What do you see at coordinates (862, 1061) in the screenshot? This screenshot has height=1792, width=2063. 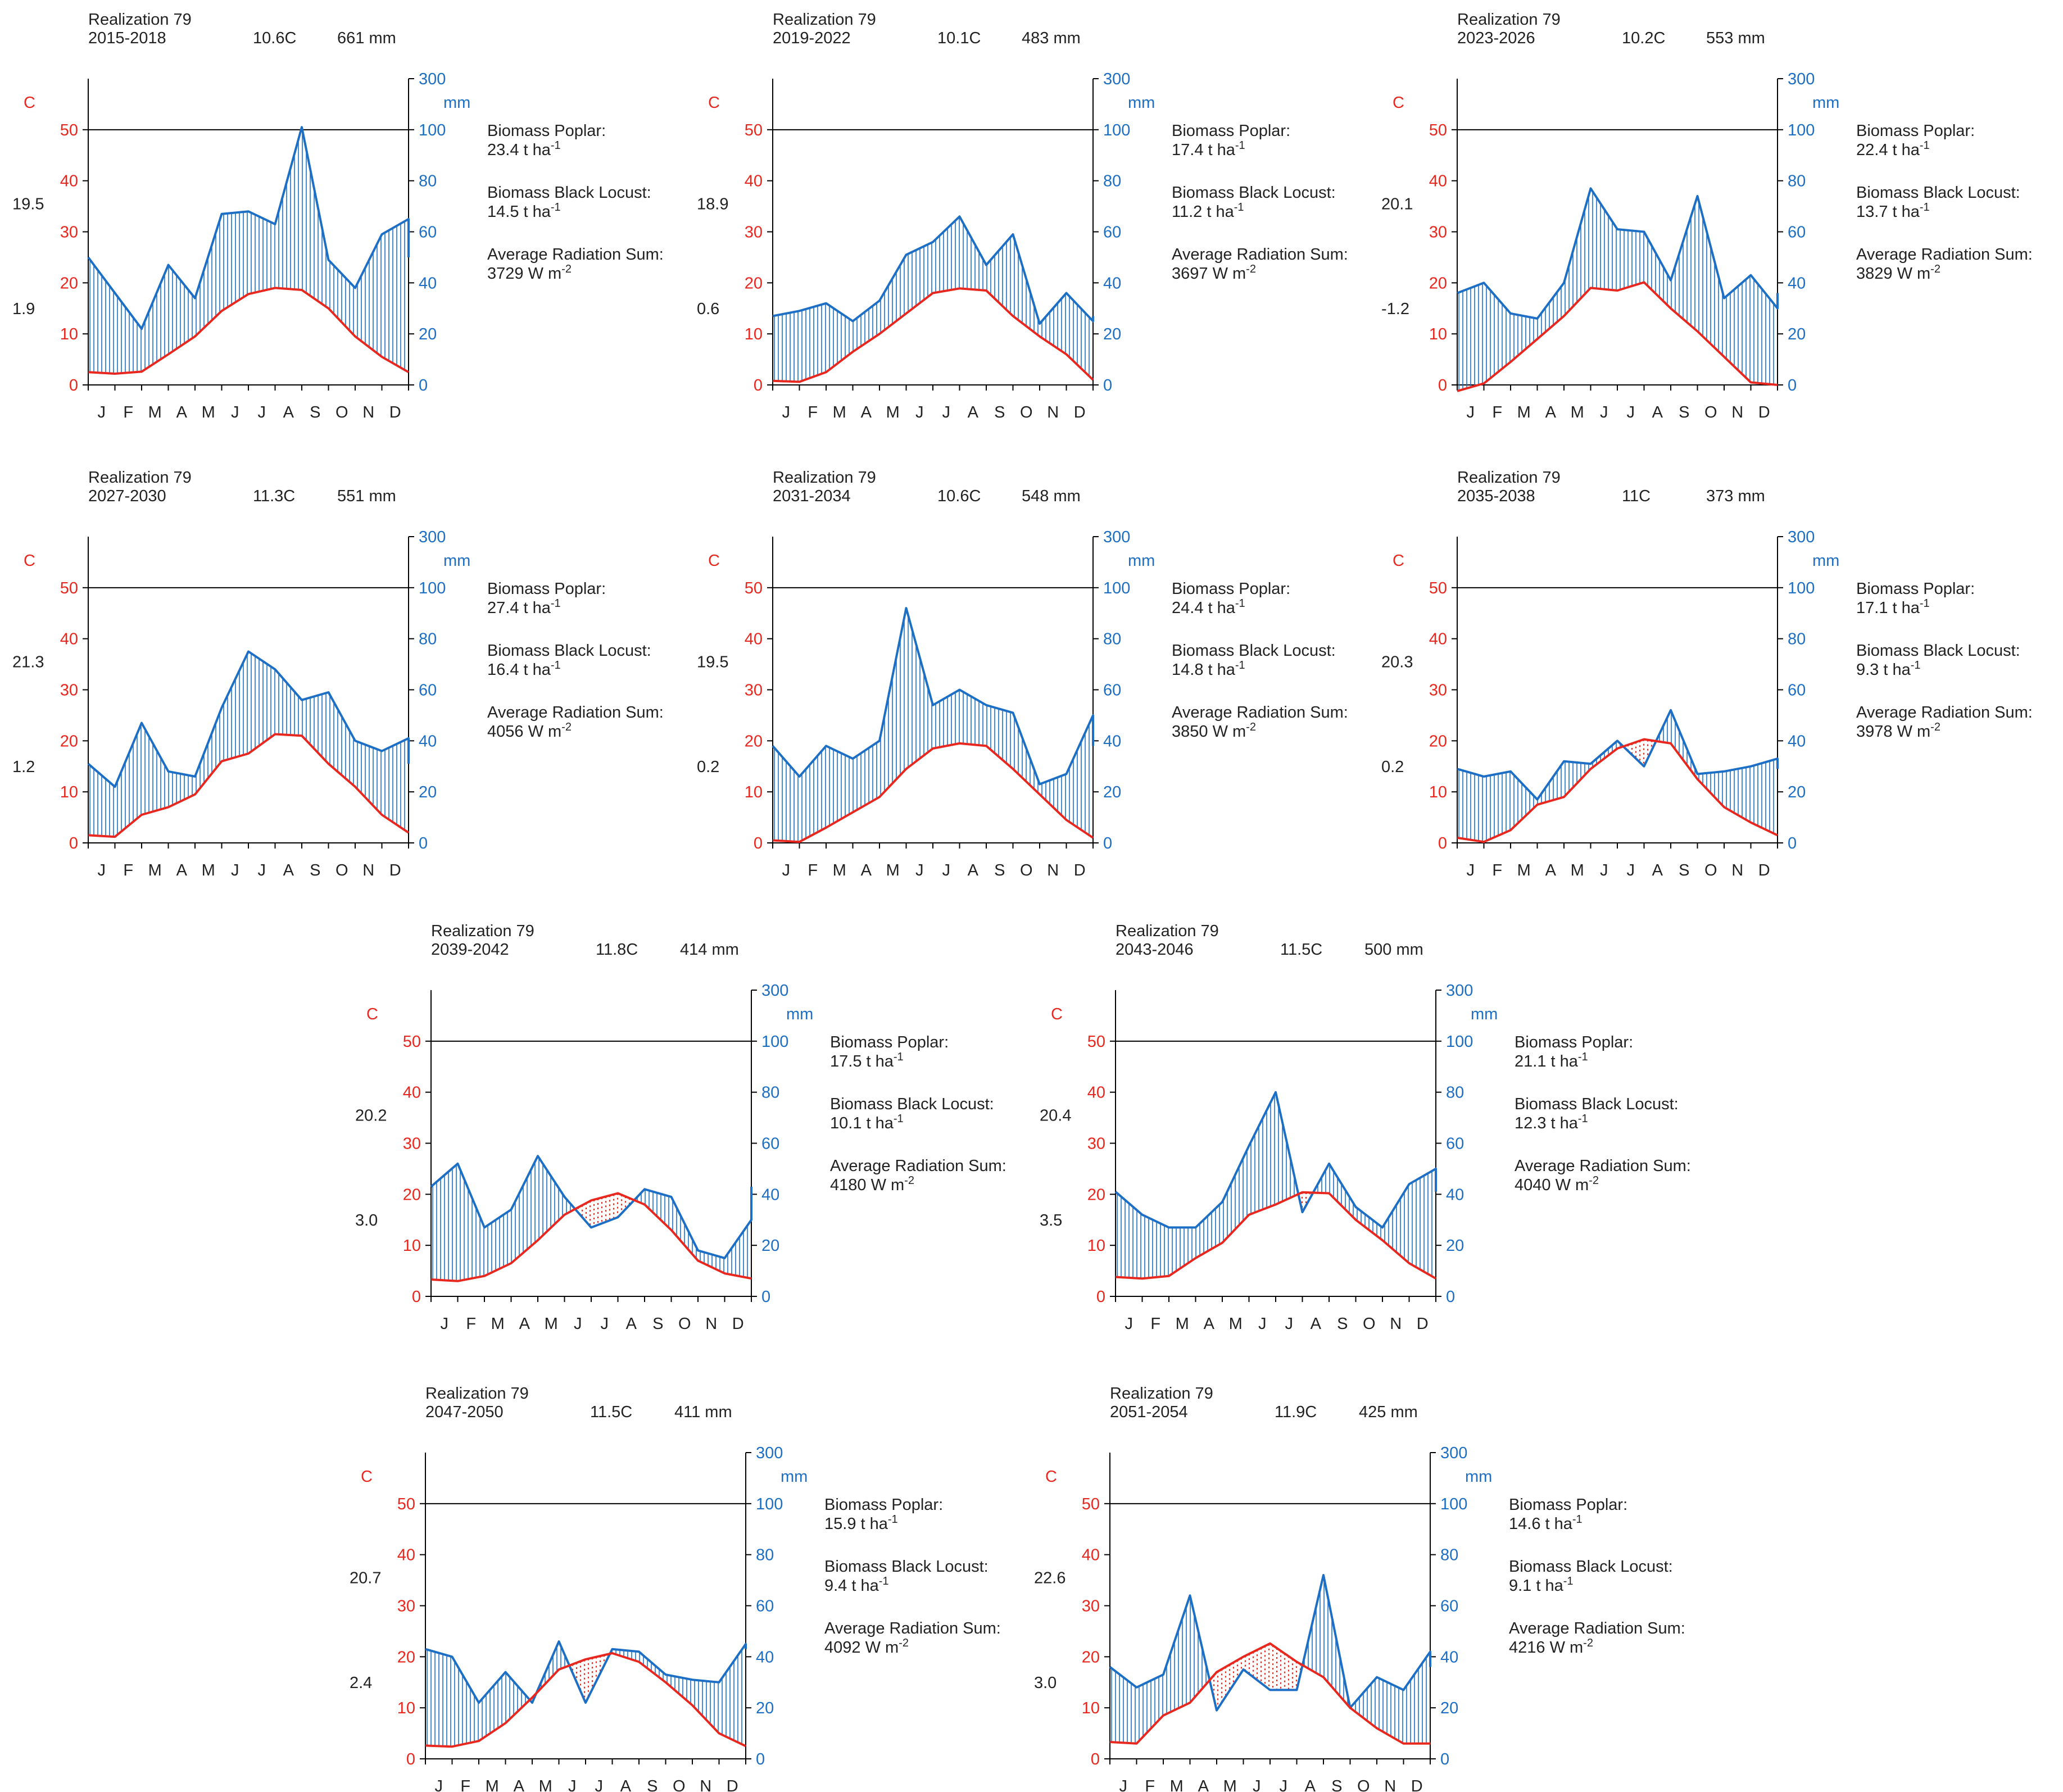 I see `biomass-poplar-value: 17.5 t ha` at bounding box center [862, 1061].